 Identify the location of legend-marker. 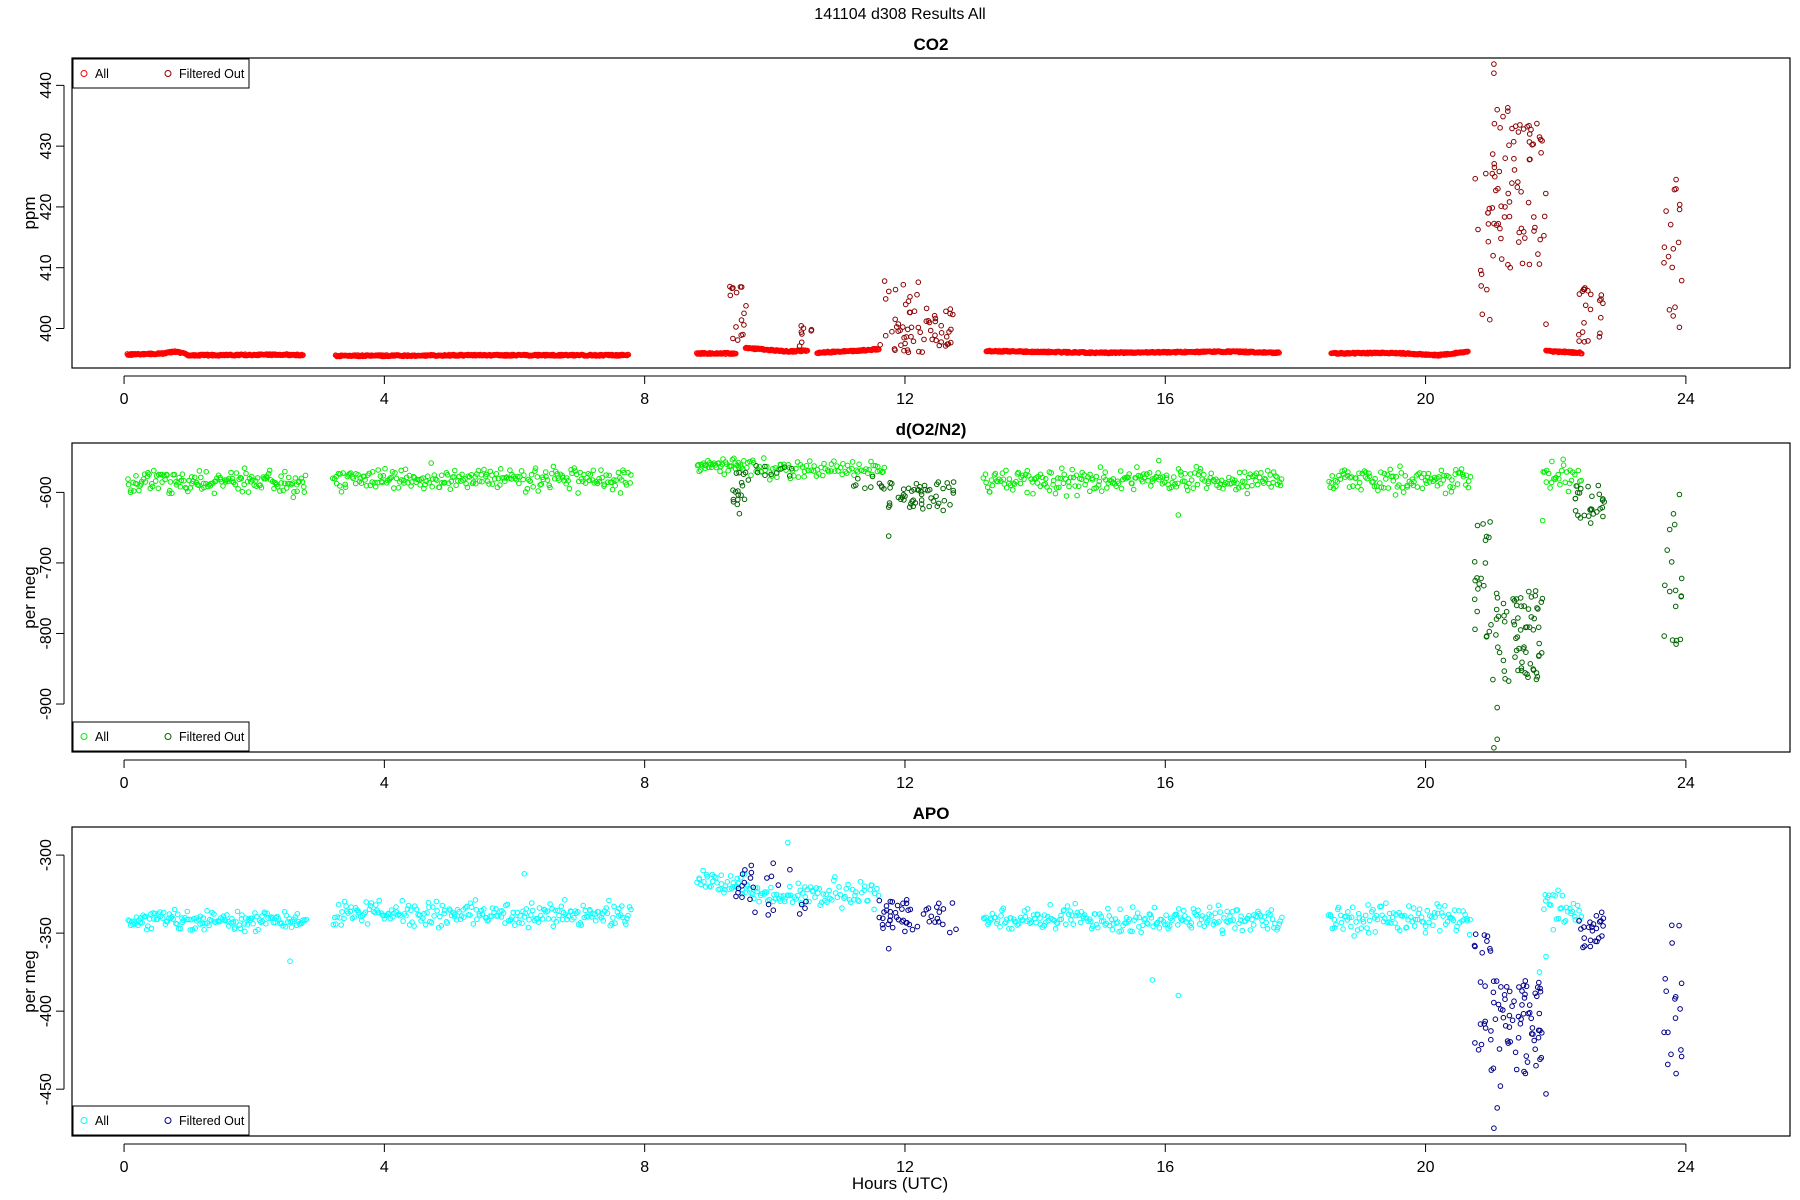
(168, 1120).